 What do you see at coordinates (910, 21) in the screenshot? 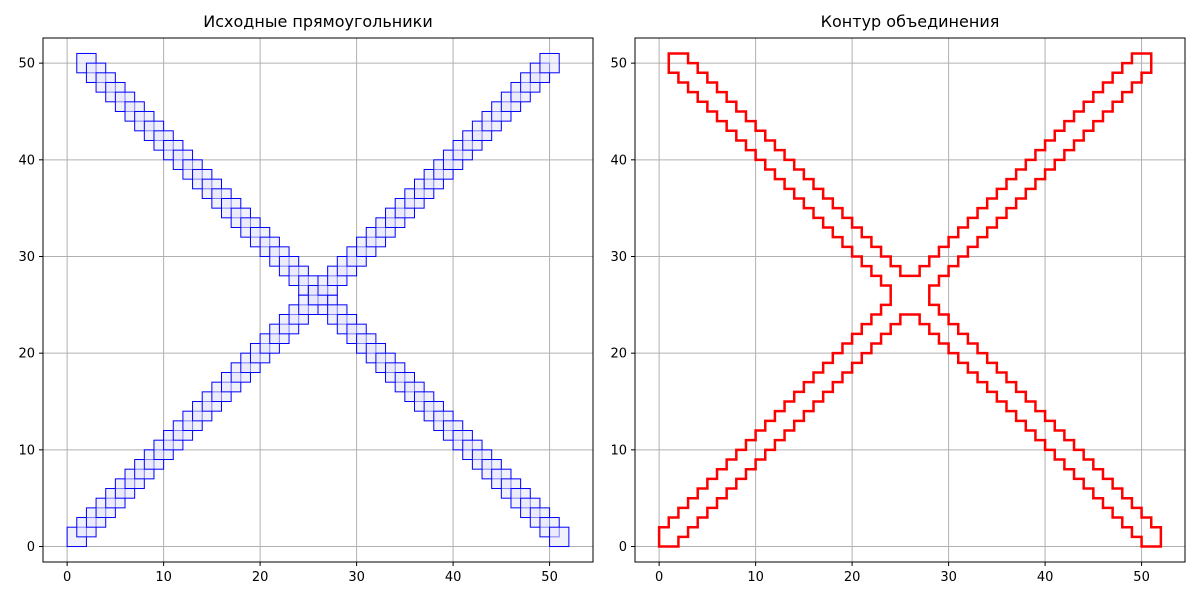
I see `right-chart-title: Контур объединения` at bounding box center [910, 21].